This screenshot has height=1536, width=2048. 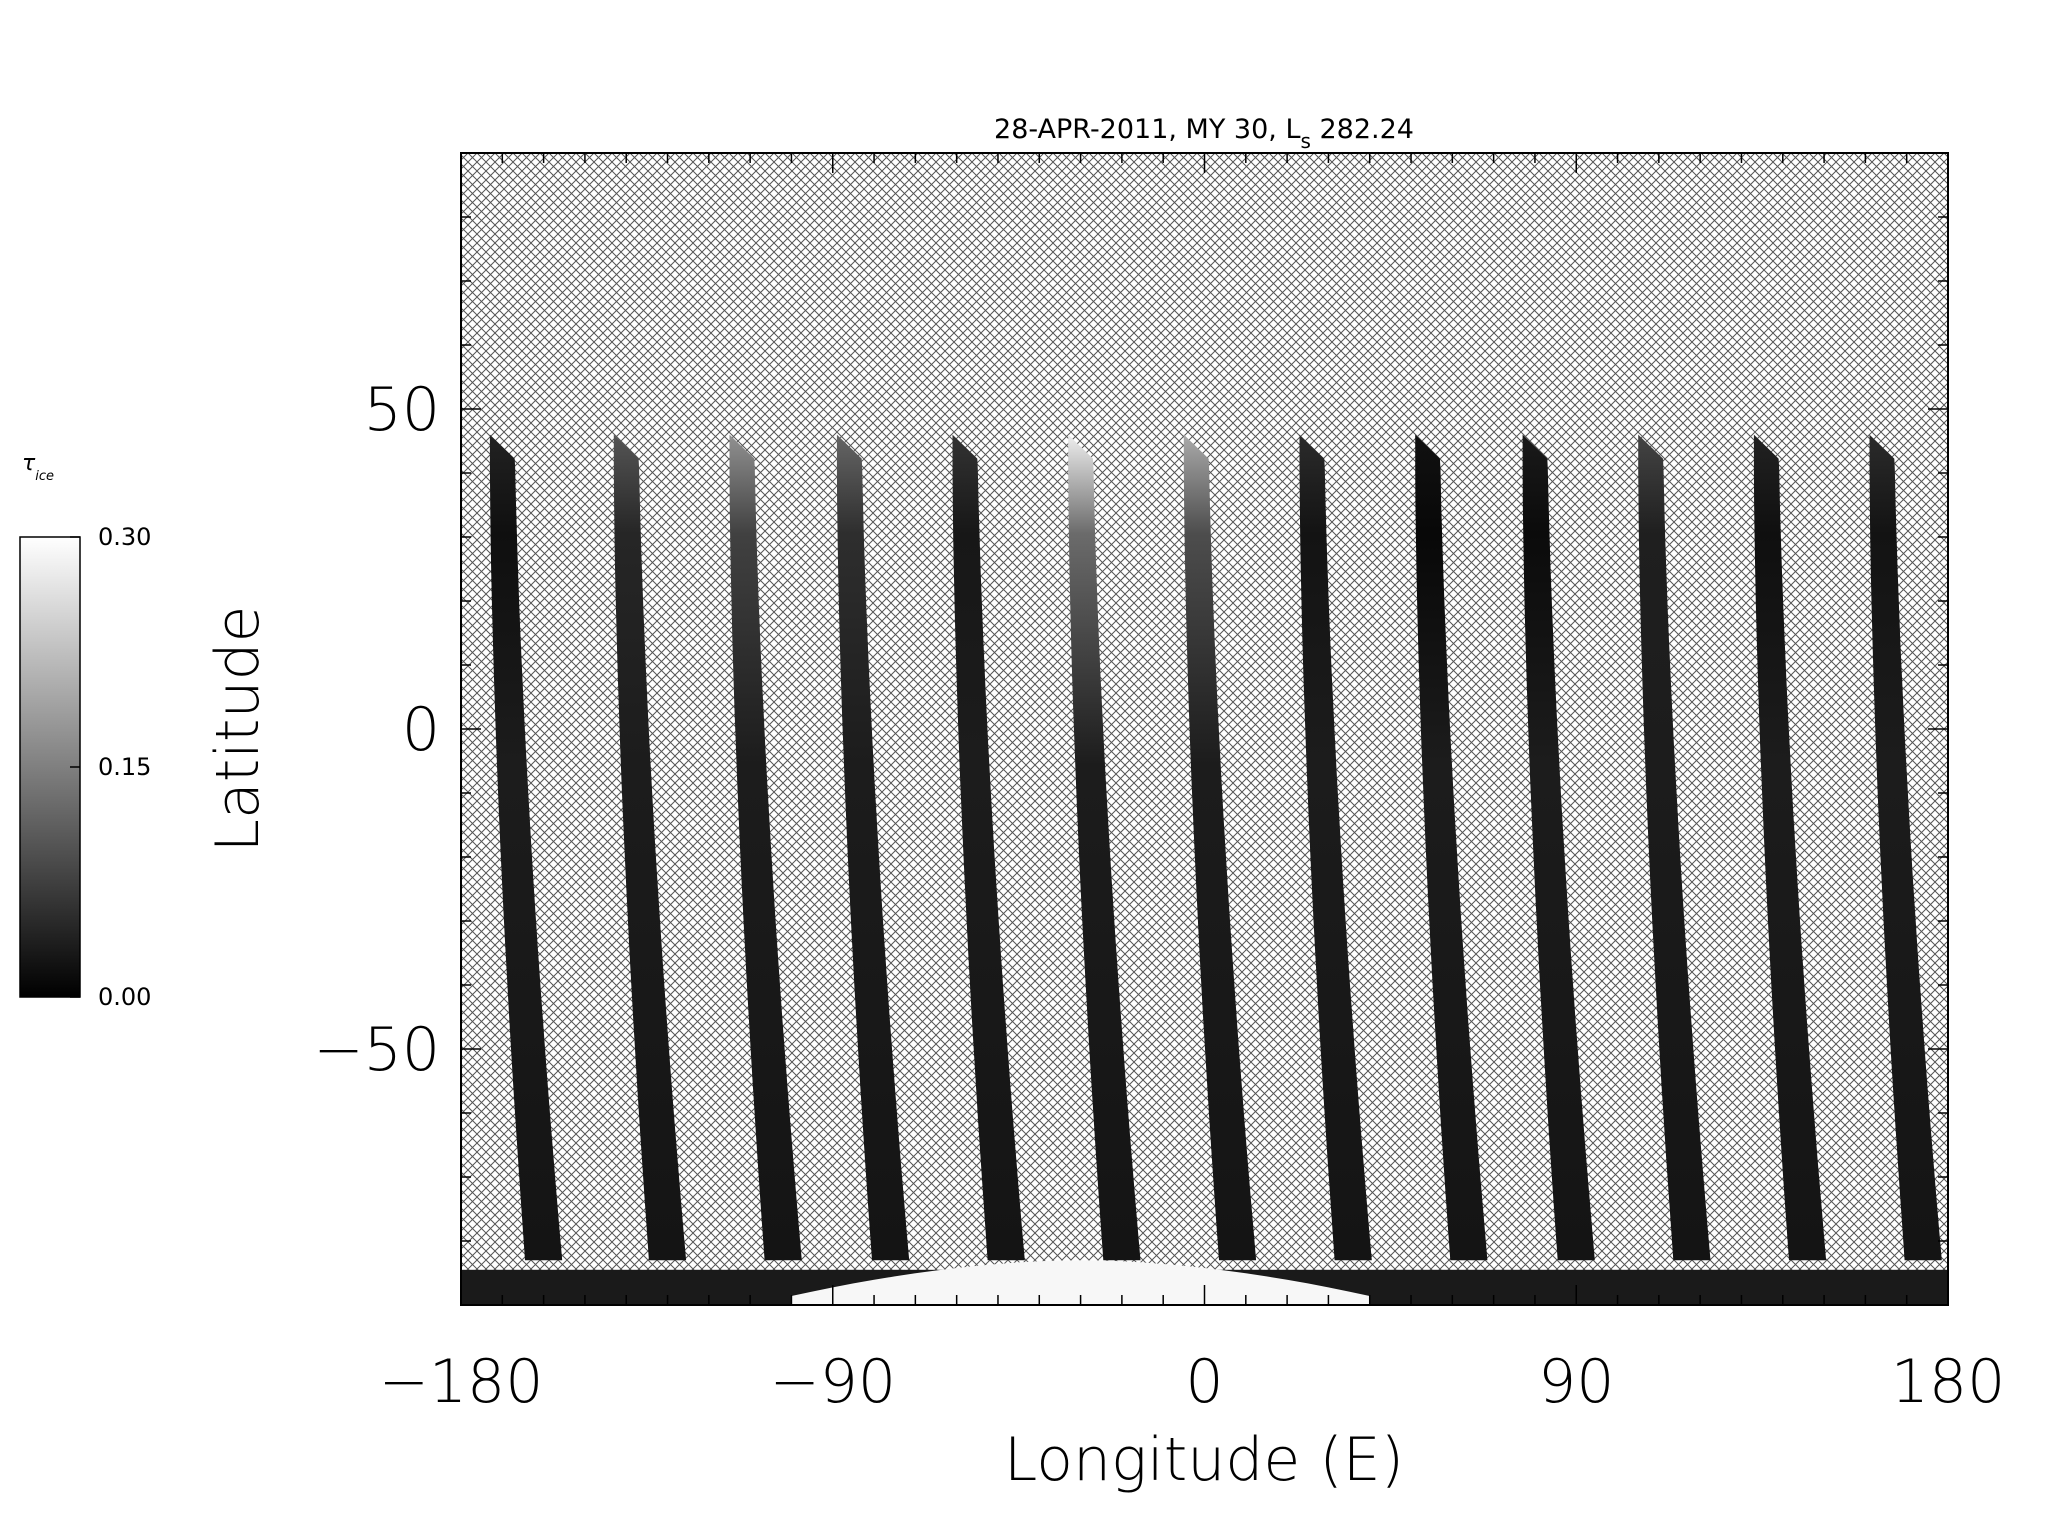 What do you see at coordinates (124, 767) in the screenshot?
I see `colorbar-tick-label: 0.15` at bounding box center [124, 767].